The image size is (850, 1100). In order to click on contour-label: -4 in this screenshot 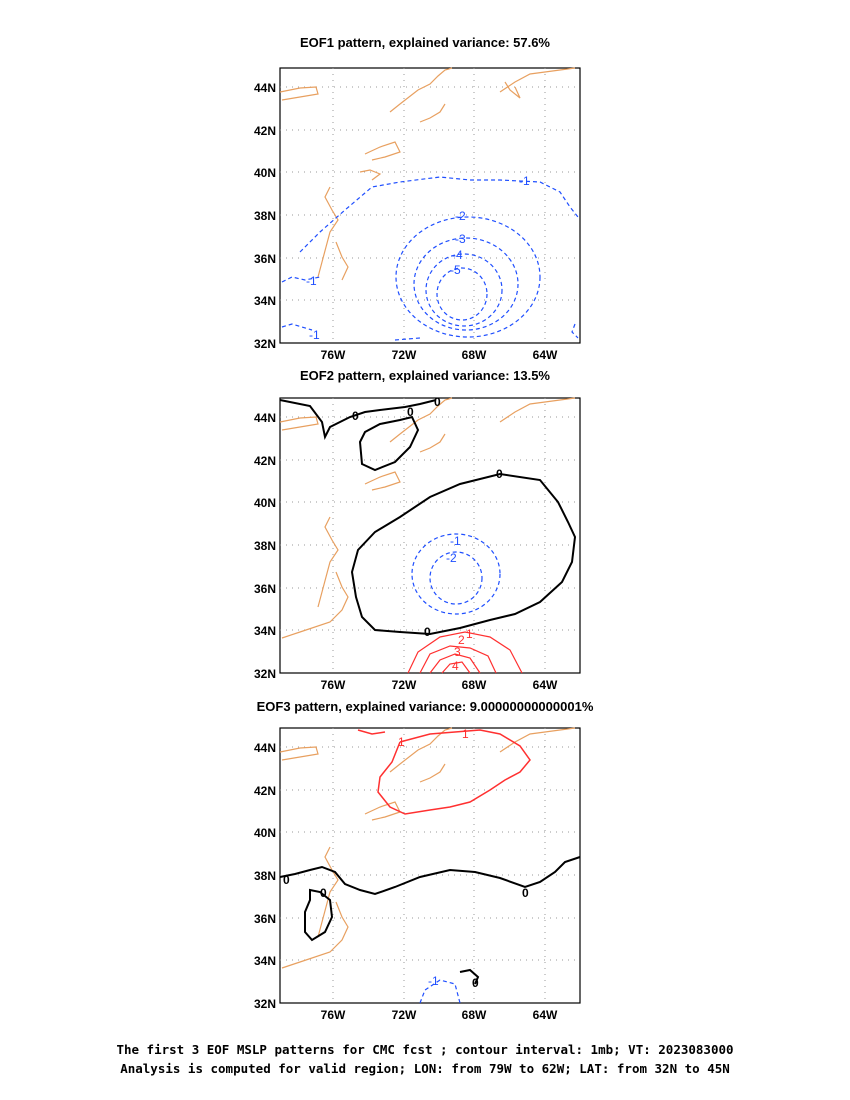, I will do `click(457, 255)`.